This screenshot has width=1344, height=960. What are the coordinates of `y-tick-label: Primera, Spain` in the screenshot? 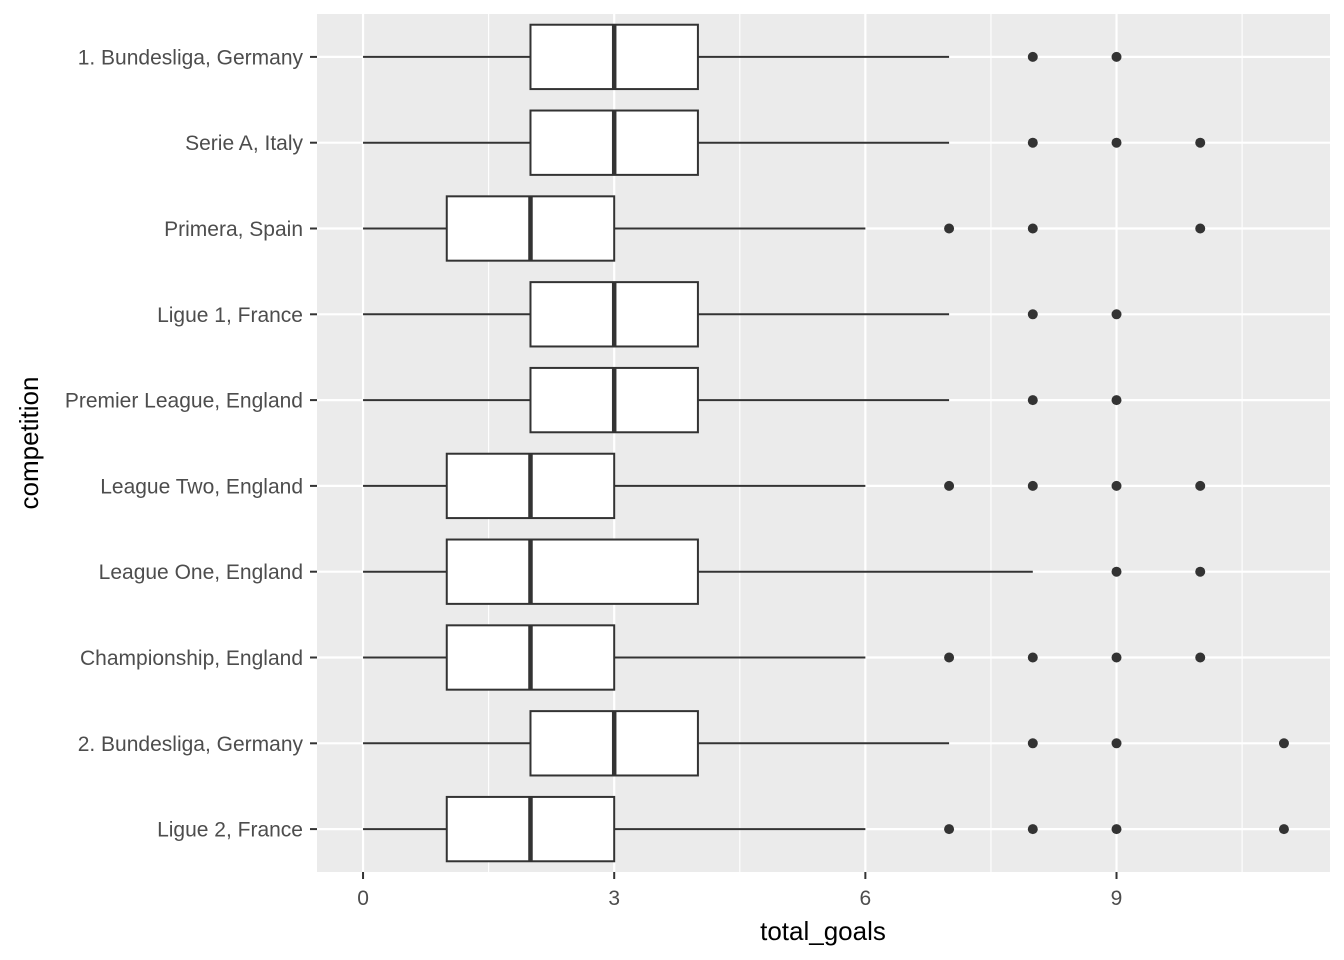 It's located at (233, 229).